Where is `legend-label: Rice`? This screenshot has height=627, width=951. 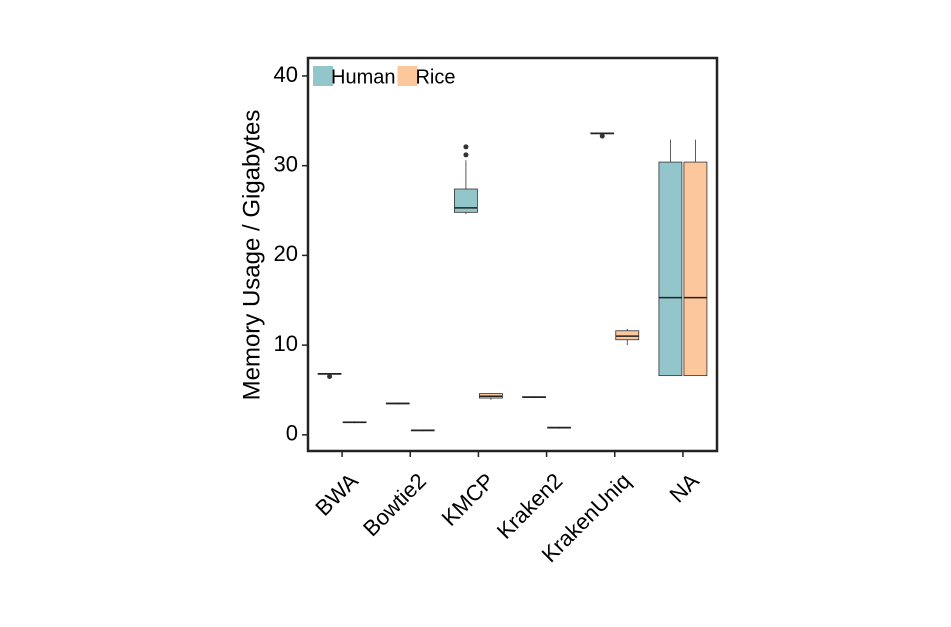 legend-label: Rice is located at coordinates (435, 77).